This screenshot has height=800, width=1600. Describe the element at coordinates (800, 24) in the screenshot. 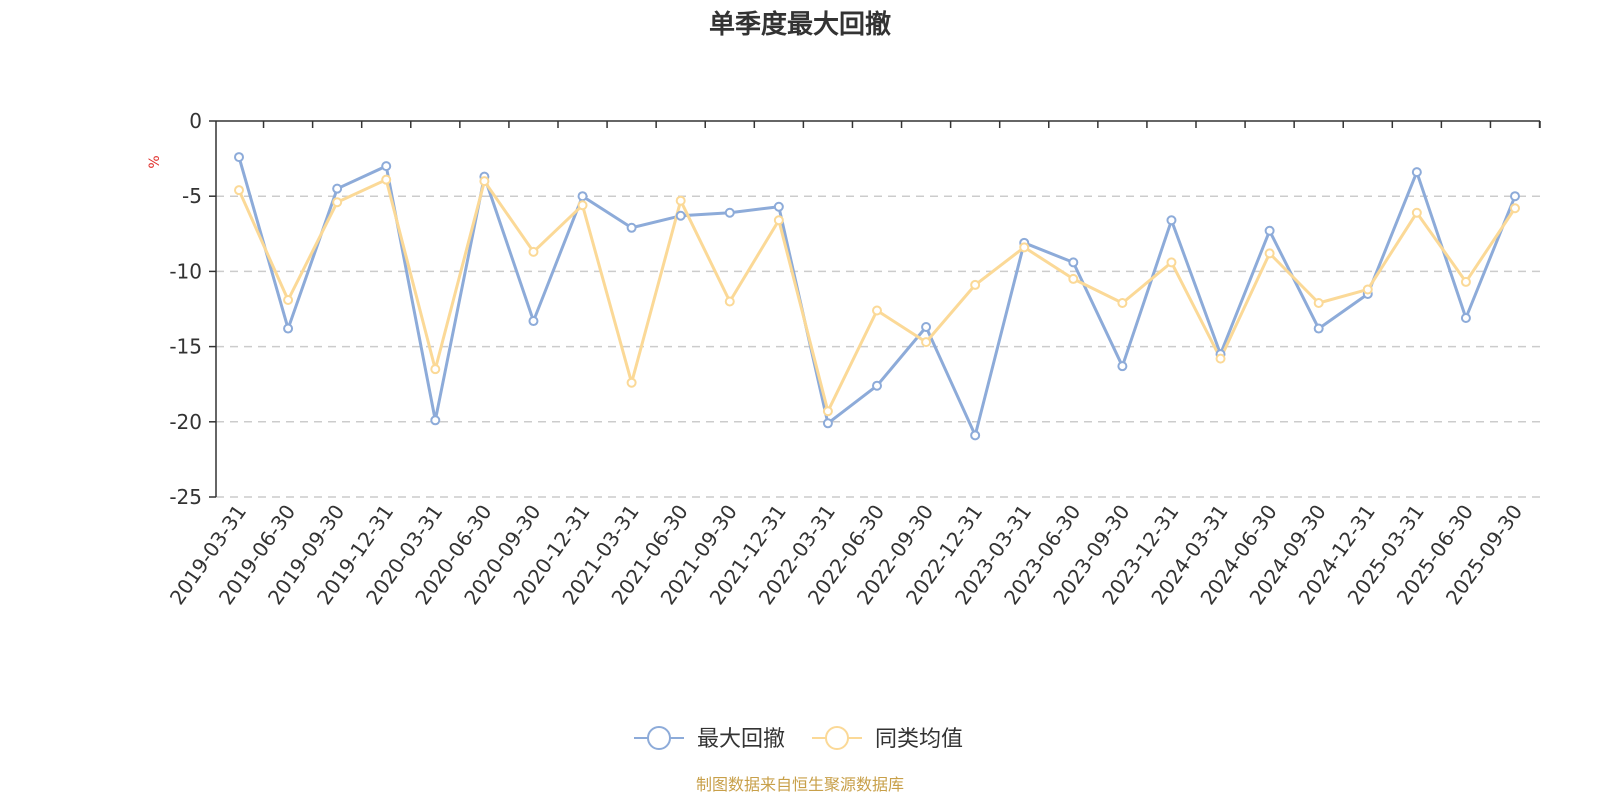

I see `chart-title: 单季度最大回撤` at that location.